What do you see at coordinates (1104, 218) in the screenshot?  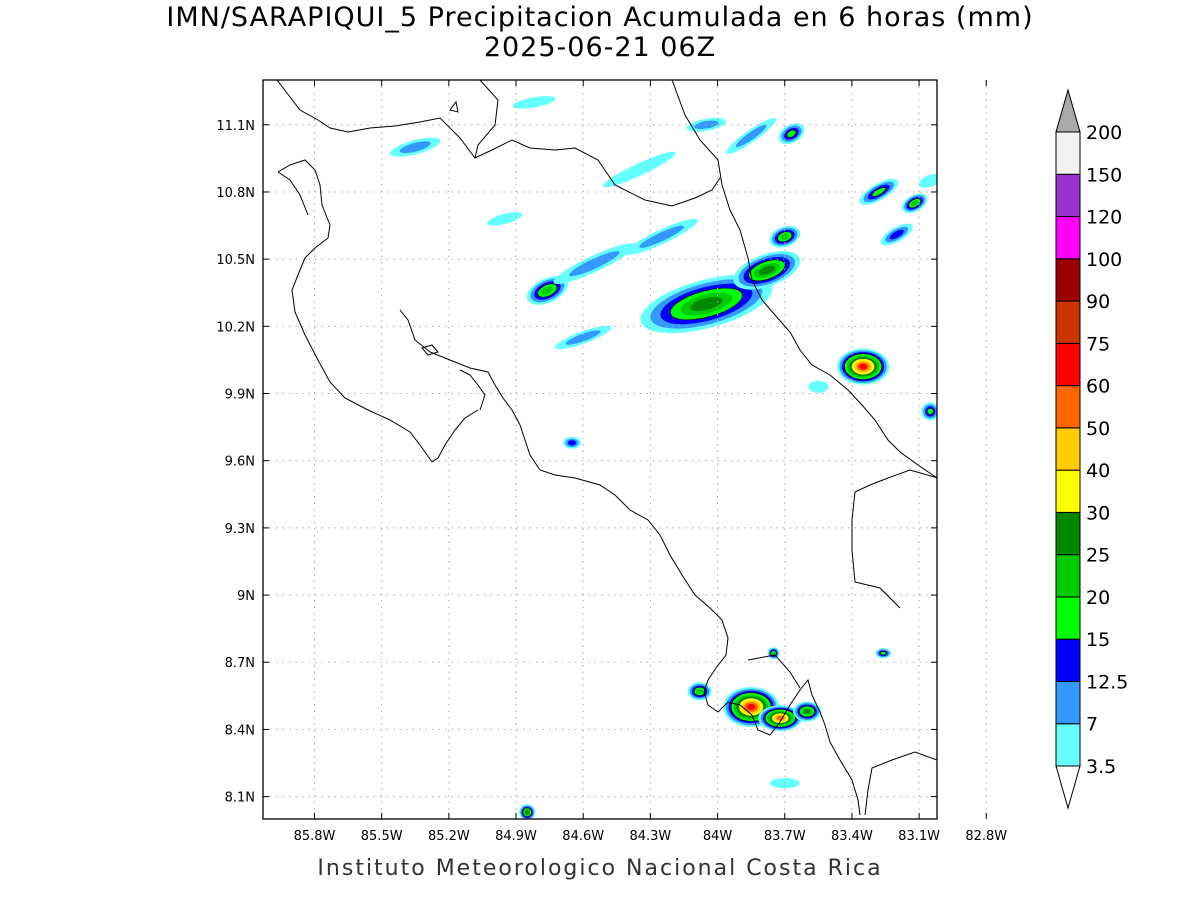 I see `colorbar-label: 120` at bounding box center [1104, 218].